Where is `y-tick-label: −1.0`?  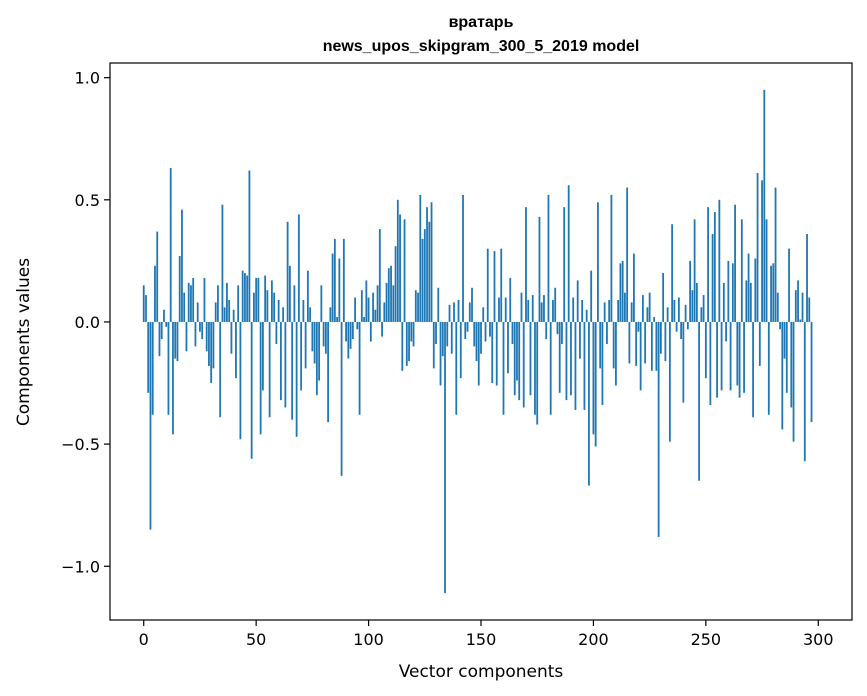 y-tick-label: −1.0 is located at coordinates (80, 566).